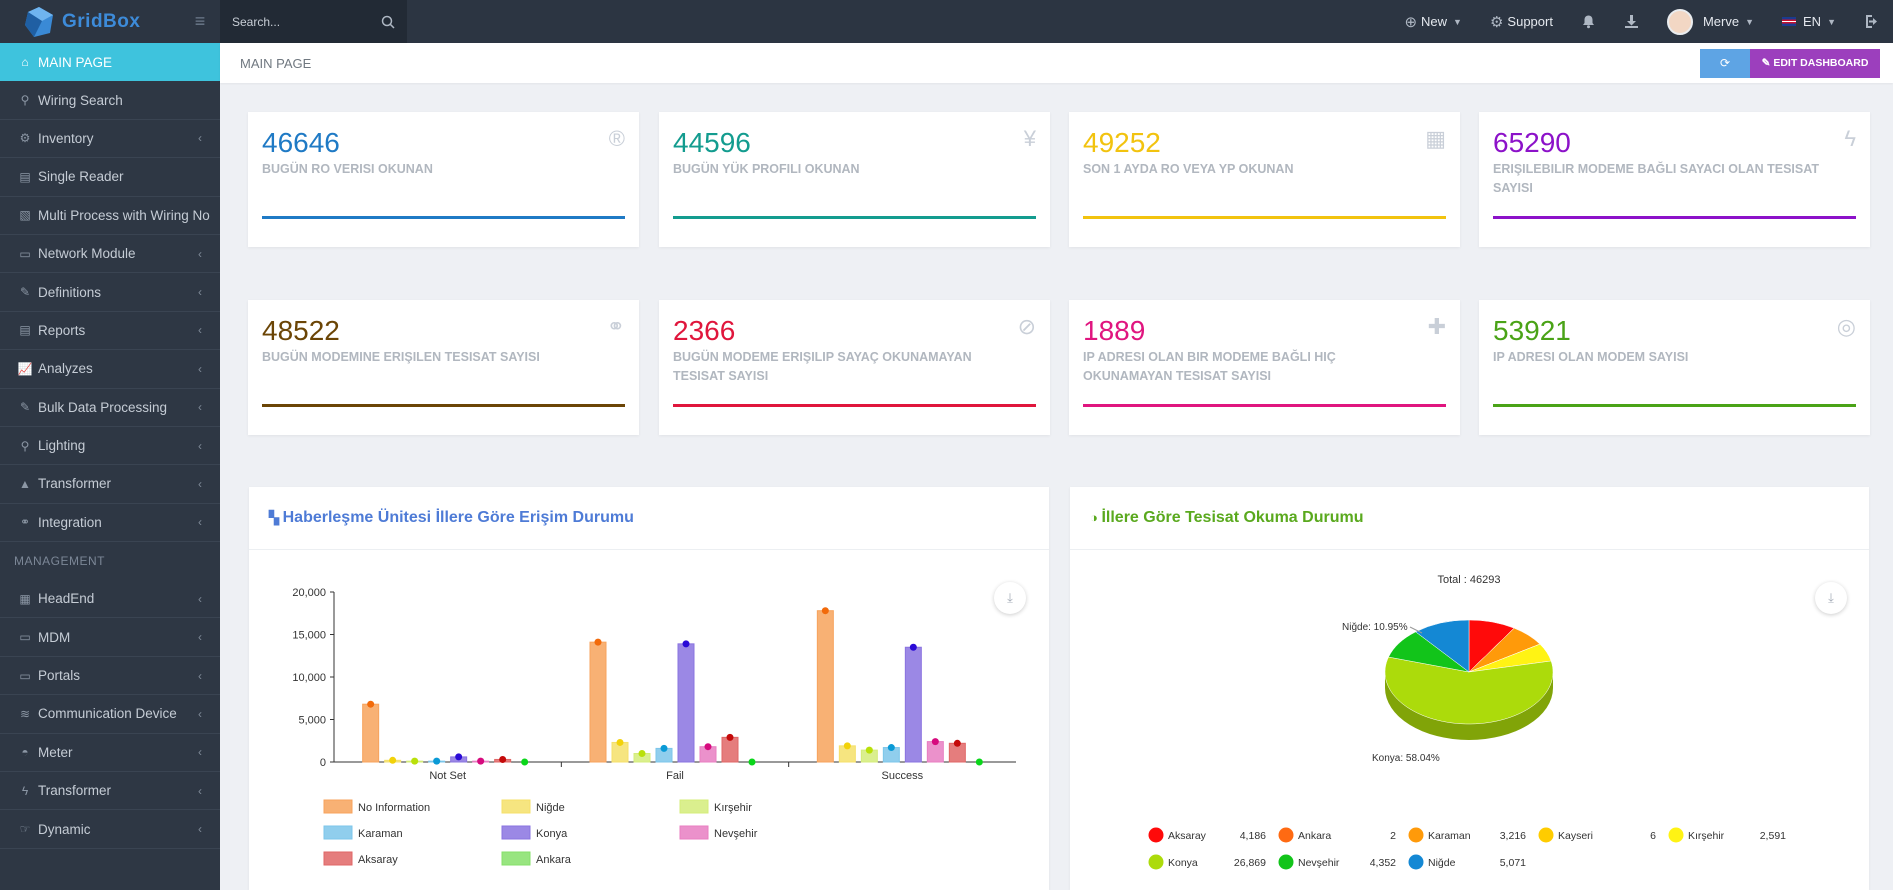 The height and width of the screenshot is (890, 1893). What do you see at coordinates (200, 21) in the screenshot?
I see `menu-toggle-icon: ≡` at bounding box center [200, 21].